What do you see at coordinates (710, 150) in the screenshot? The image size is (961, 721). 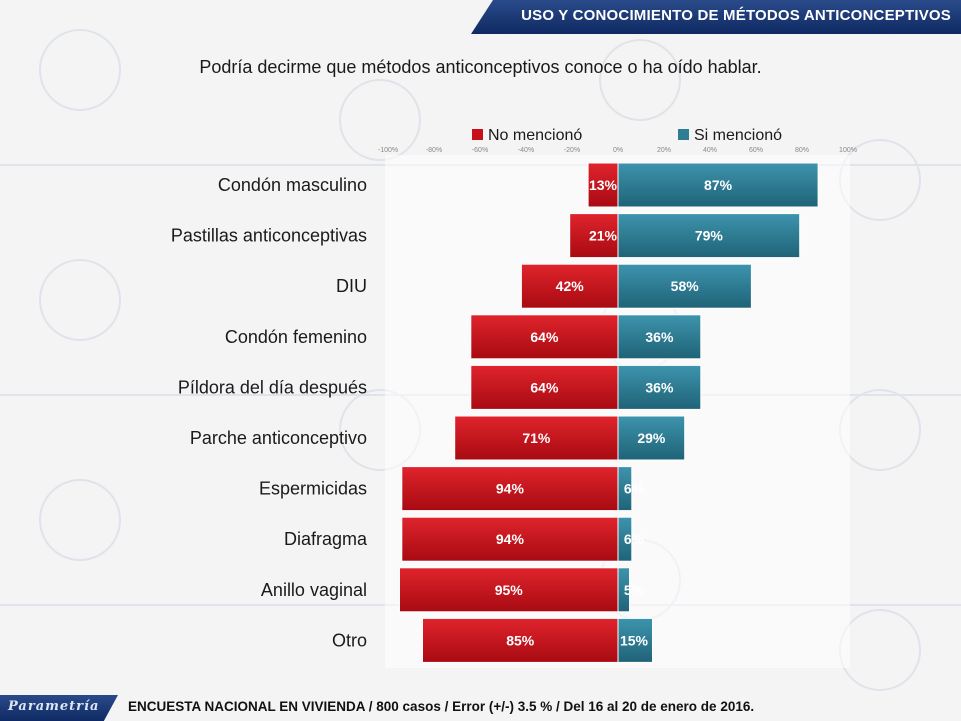 I see `x-tick-label: 40%` at bounding box center [710, 150].